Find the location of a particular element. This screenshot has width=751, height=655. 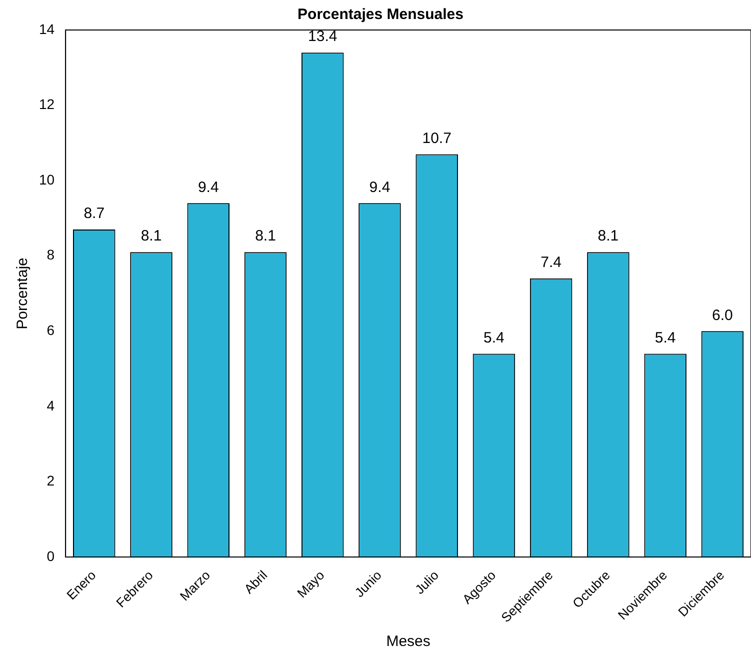

data-label: 13.4 is located at coordinates (323, 37).